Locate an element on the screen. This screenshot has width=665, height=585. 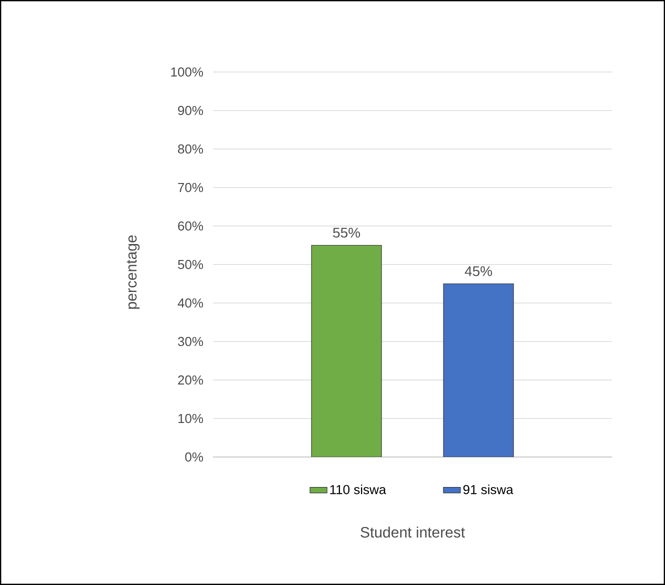
y-tick-label: 20% is located at coordinates (191, 380).